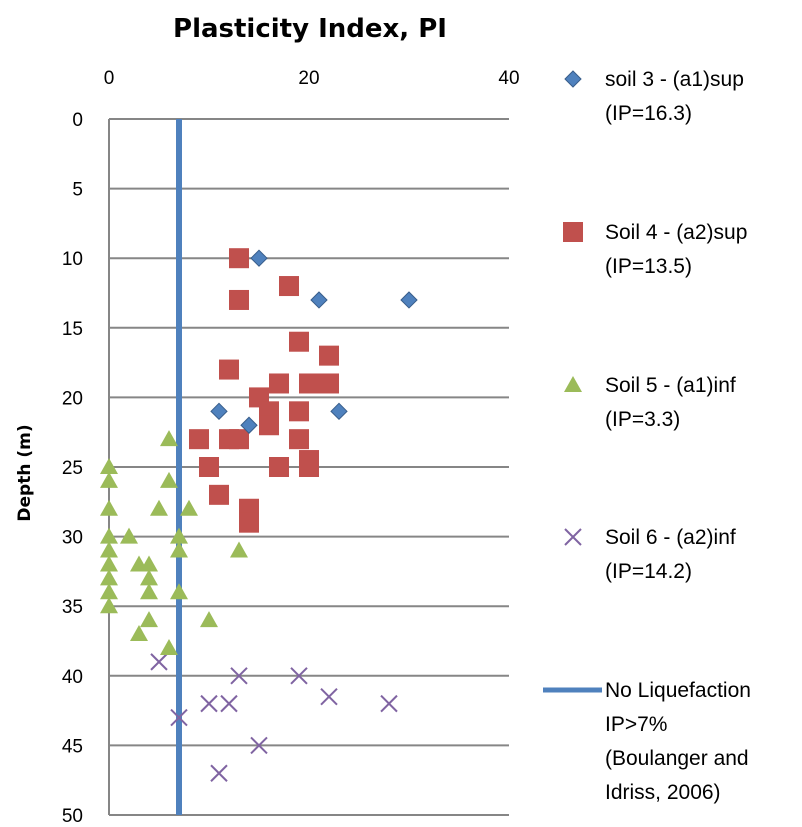 This screenshot has height=827, width=802. Describe the element at coordinates (676, 232) in the screenshot. I see `legend-label: Soil 4 - (a2)sup` at that location.